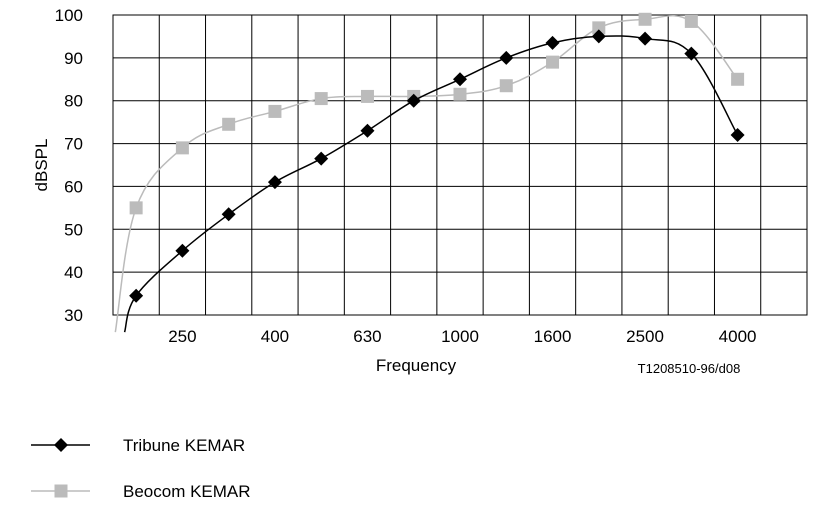  I want to click on figure-reference: T1208510-96/d08, so click(689, 368).